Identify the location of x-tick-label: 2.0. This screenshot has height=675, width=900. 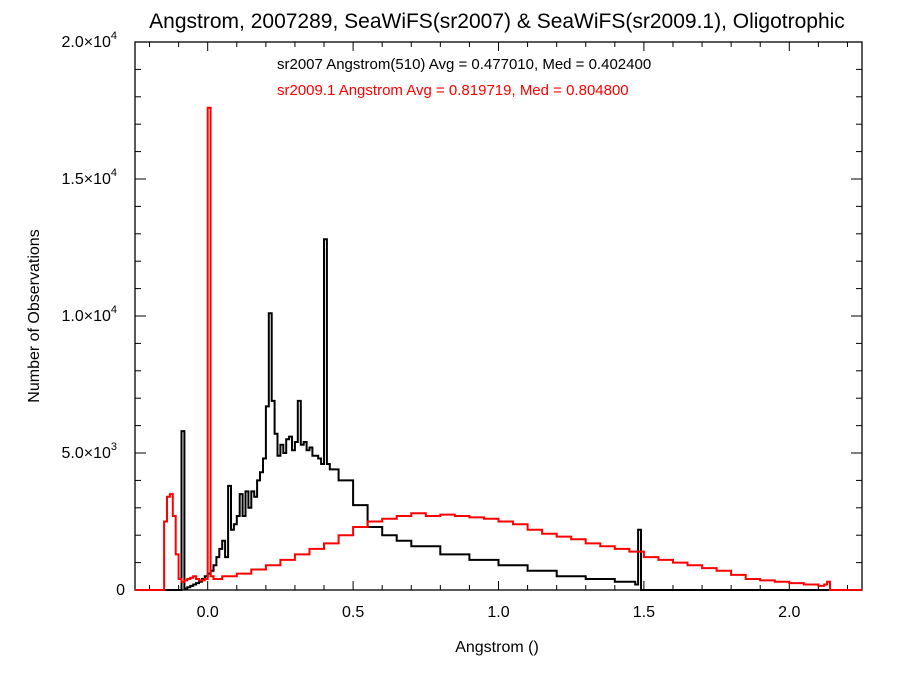
(789, 612).